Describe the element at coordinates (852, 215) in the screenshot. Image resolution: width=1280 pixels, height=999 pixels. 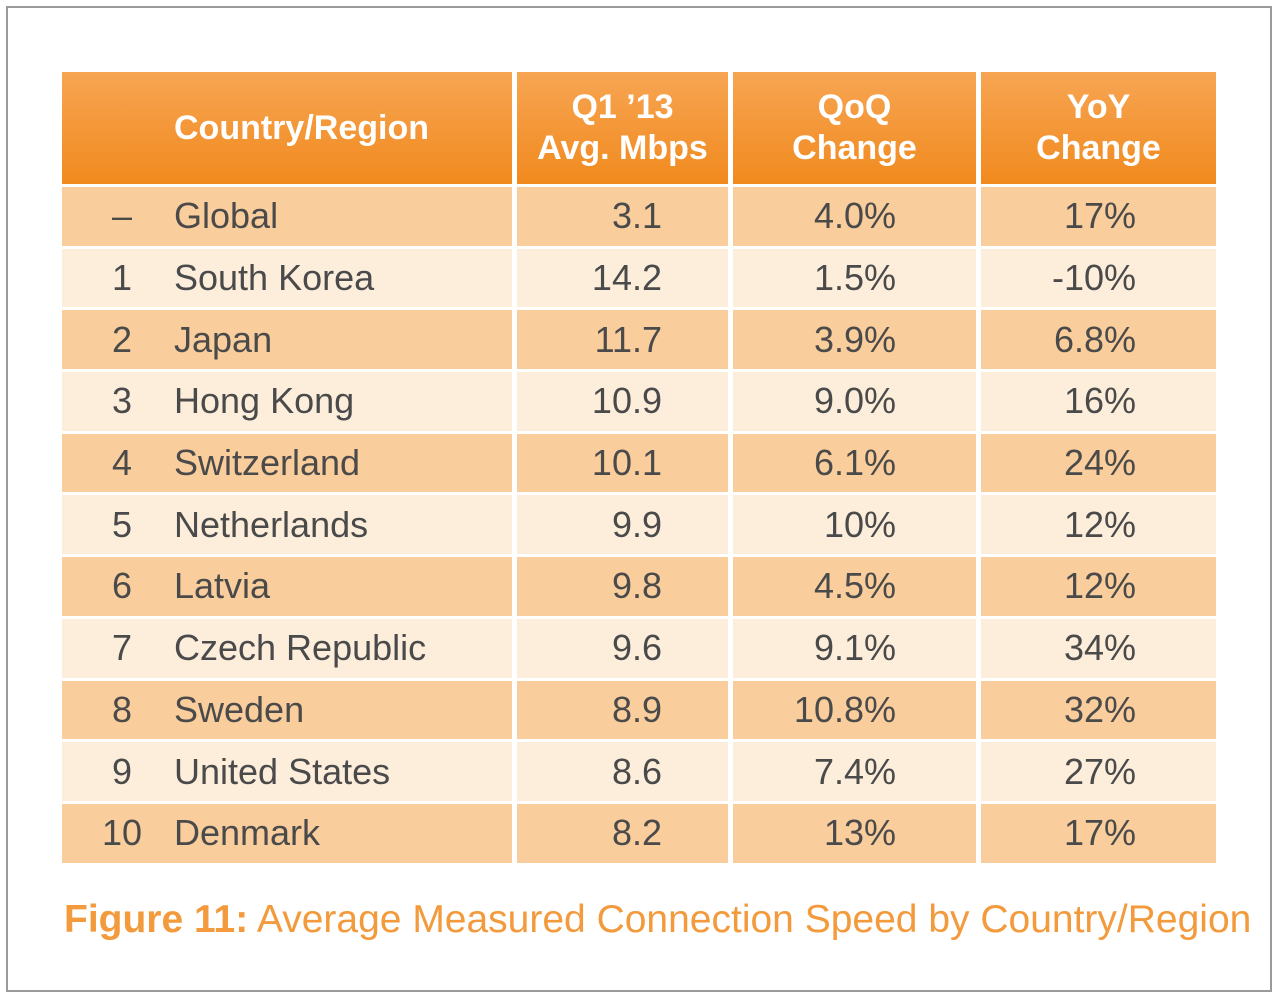
I see `qoq-cell: 4.0%` at that location.